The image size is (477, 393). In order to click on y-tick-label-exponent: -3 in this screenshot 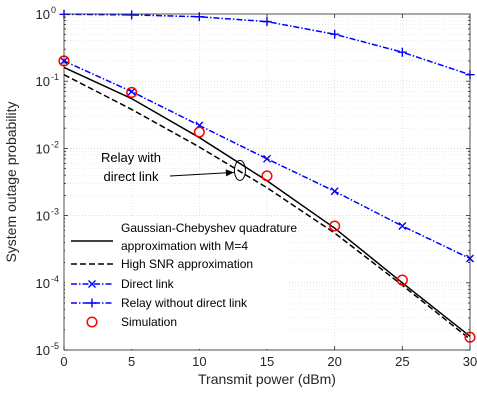, I will do `click(55, 212)`.